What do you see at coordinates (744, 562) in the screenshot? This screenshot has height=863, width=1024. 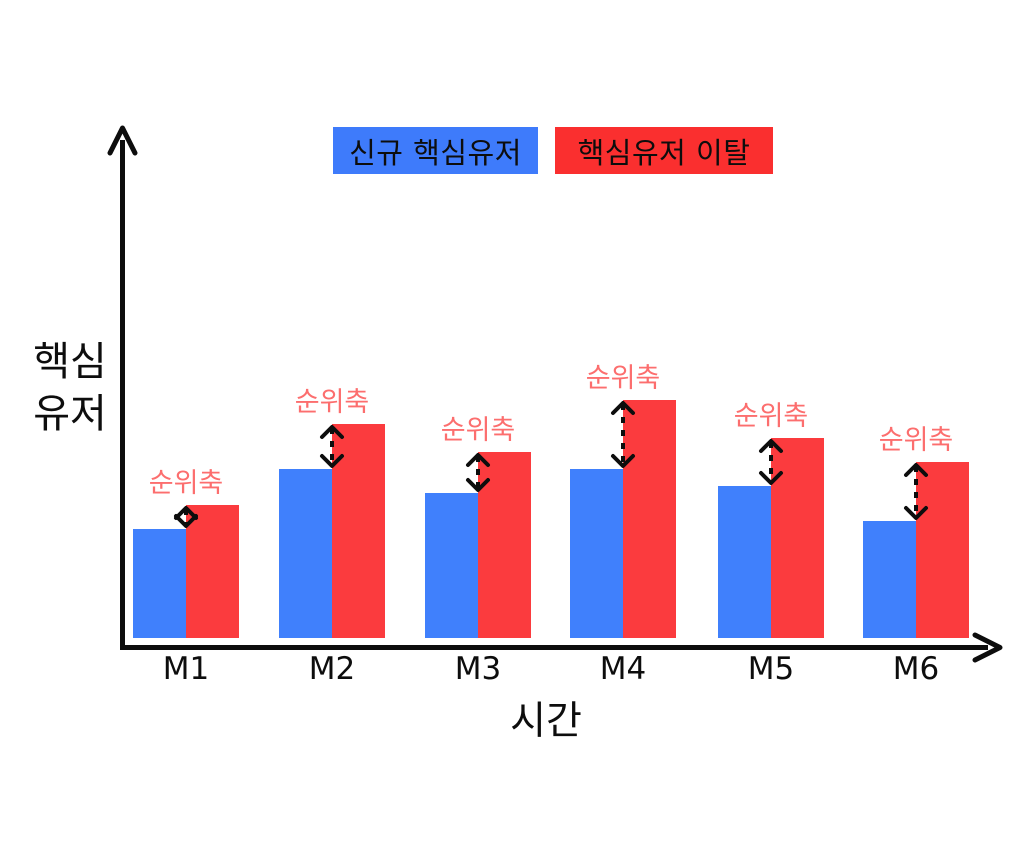 I see `bar-new-core-users-M5` at bounding box center [744, 562].